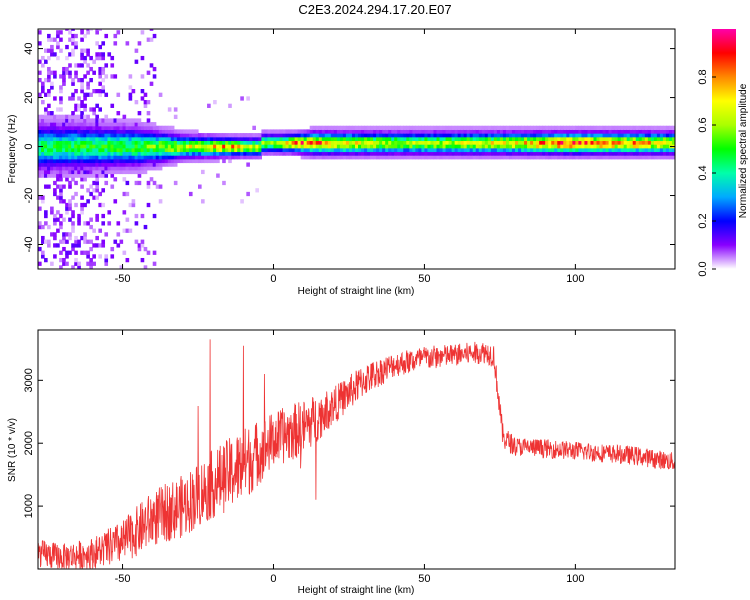  What do you see at coordinates (703, 220) in the screenshot?
I see `colorbar-tick-label: 0.2` at bounding box center [703, 220].